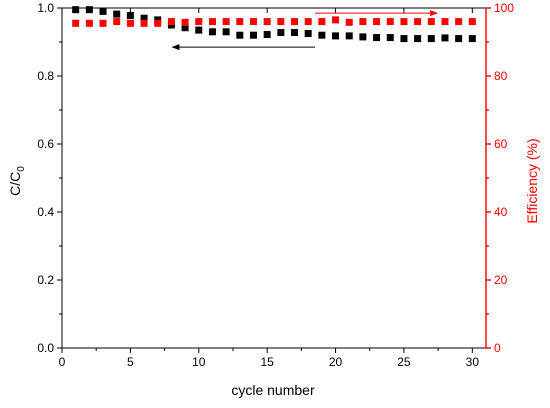 This screenshot has height=408, width=550. What do you see at coordinates (501, 212) in the screenshot?
I see `y-right-tick-label: 40` at bounding box center [501, 212].